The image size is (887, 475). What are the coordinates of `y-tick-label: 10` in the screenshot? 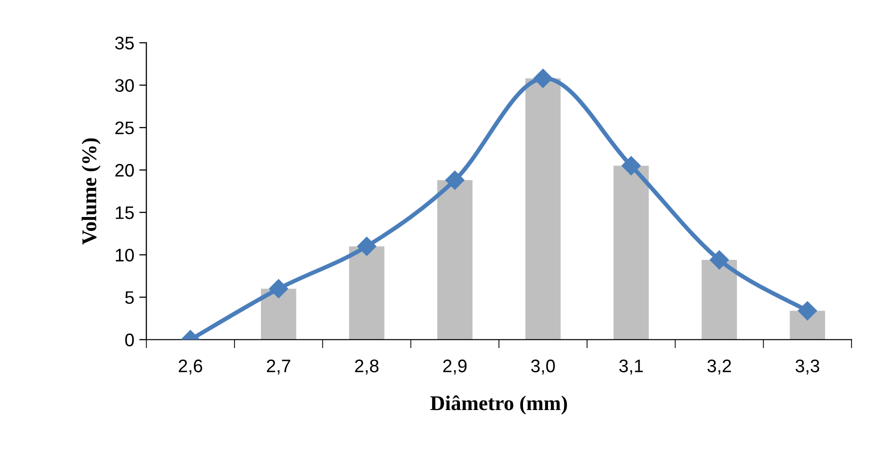 It's located at (125, 255).